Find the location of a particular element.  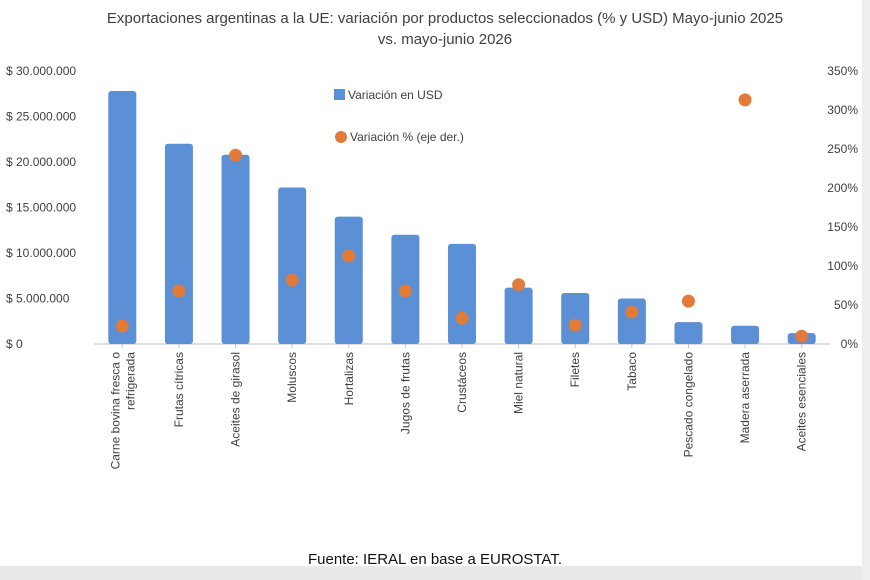

right-axis-tick-label: 100% is located at coordinates (842, 266).